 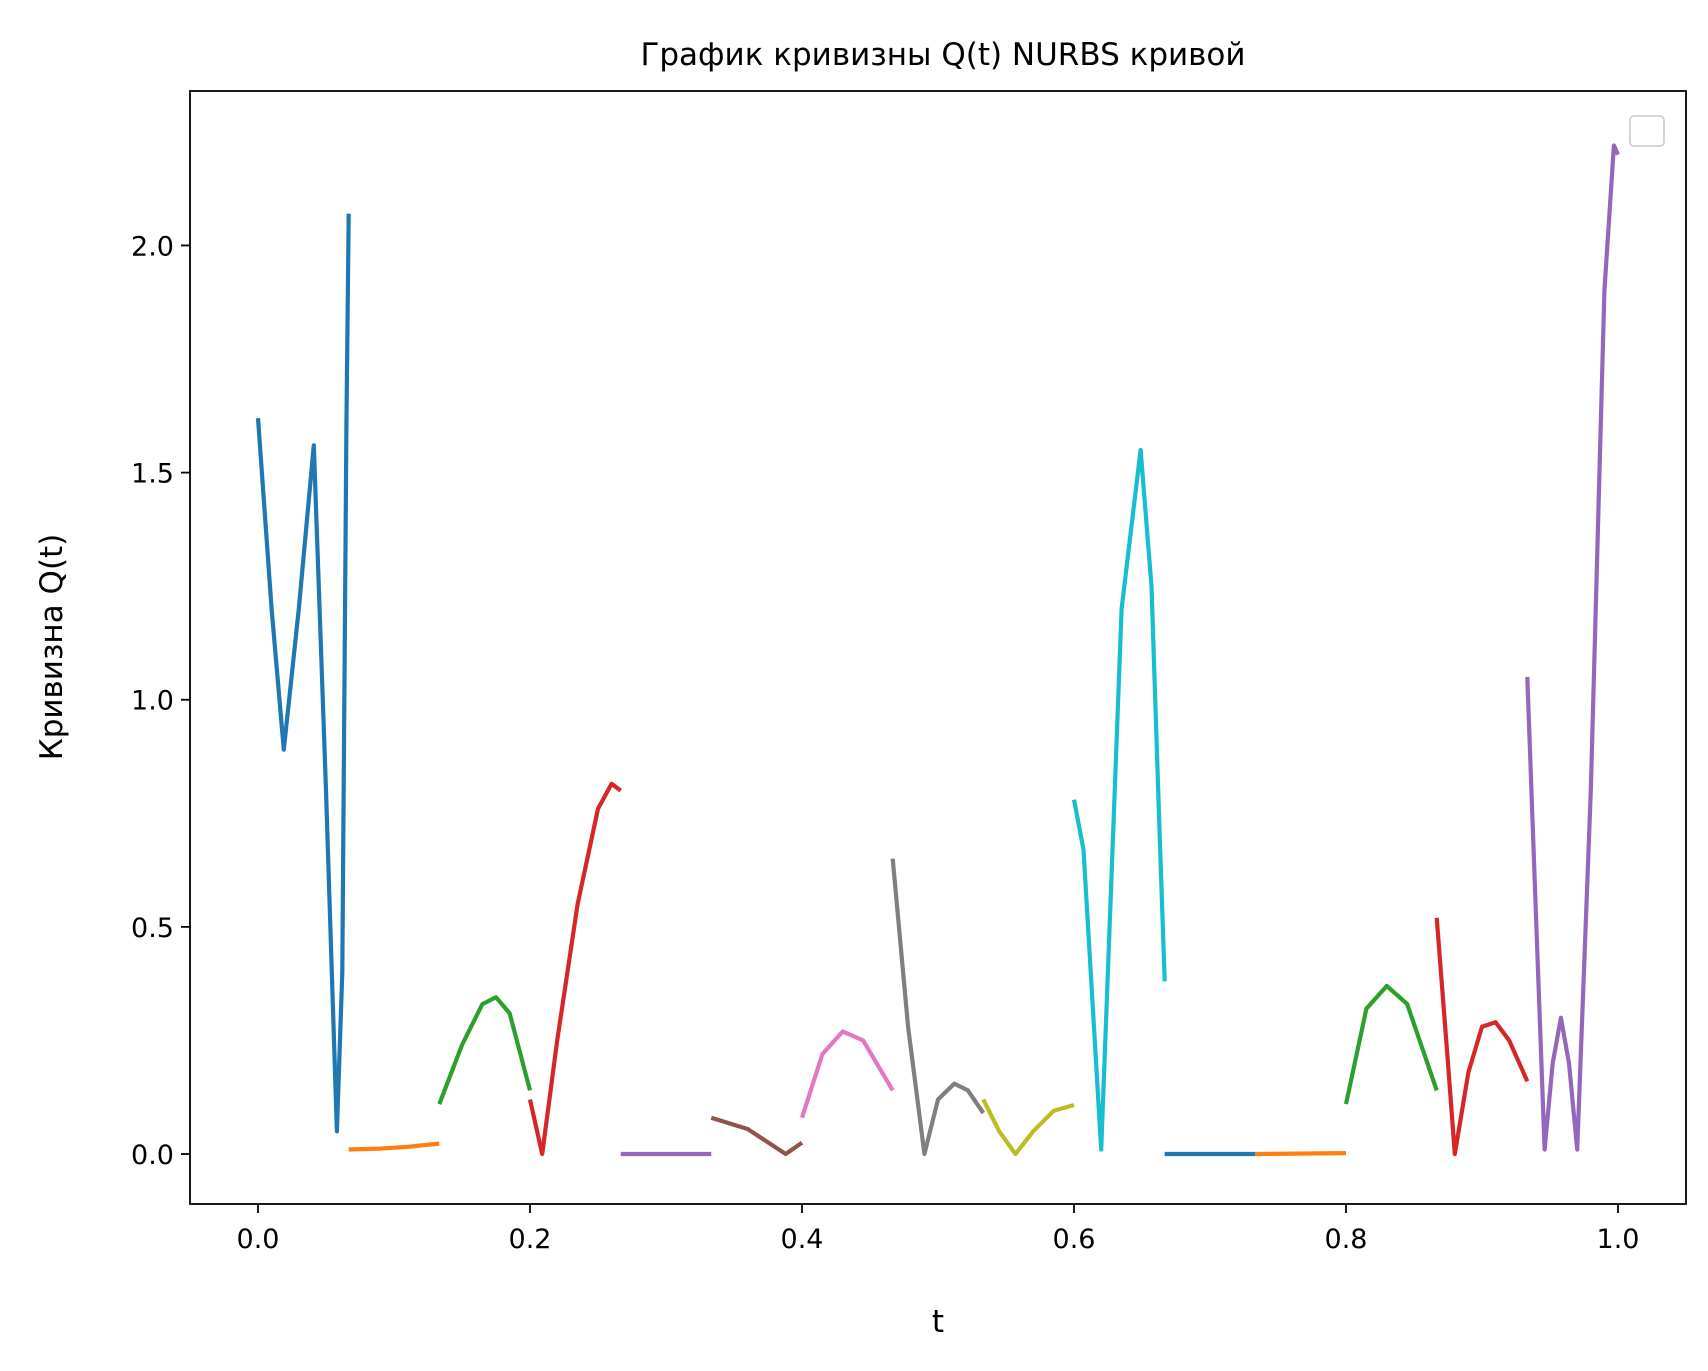 What do you see at coordinates (152, 928) in the screenshot?
I see `y-tick-label: 0.5` at bounding box center [152, 928].